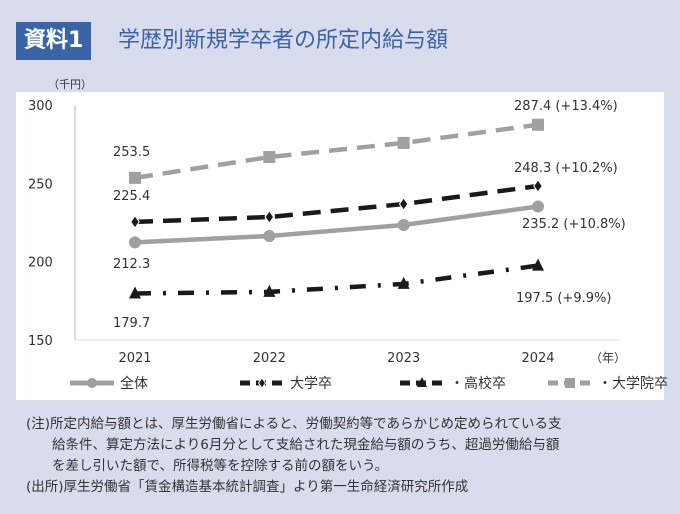  What do you see at coordinates (283, 40) in the screenshot?
I see `chart-title: 学歴別新規学卒者の所定内給与額` at bounding box center [283, 40].